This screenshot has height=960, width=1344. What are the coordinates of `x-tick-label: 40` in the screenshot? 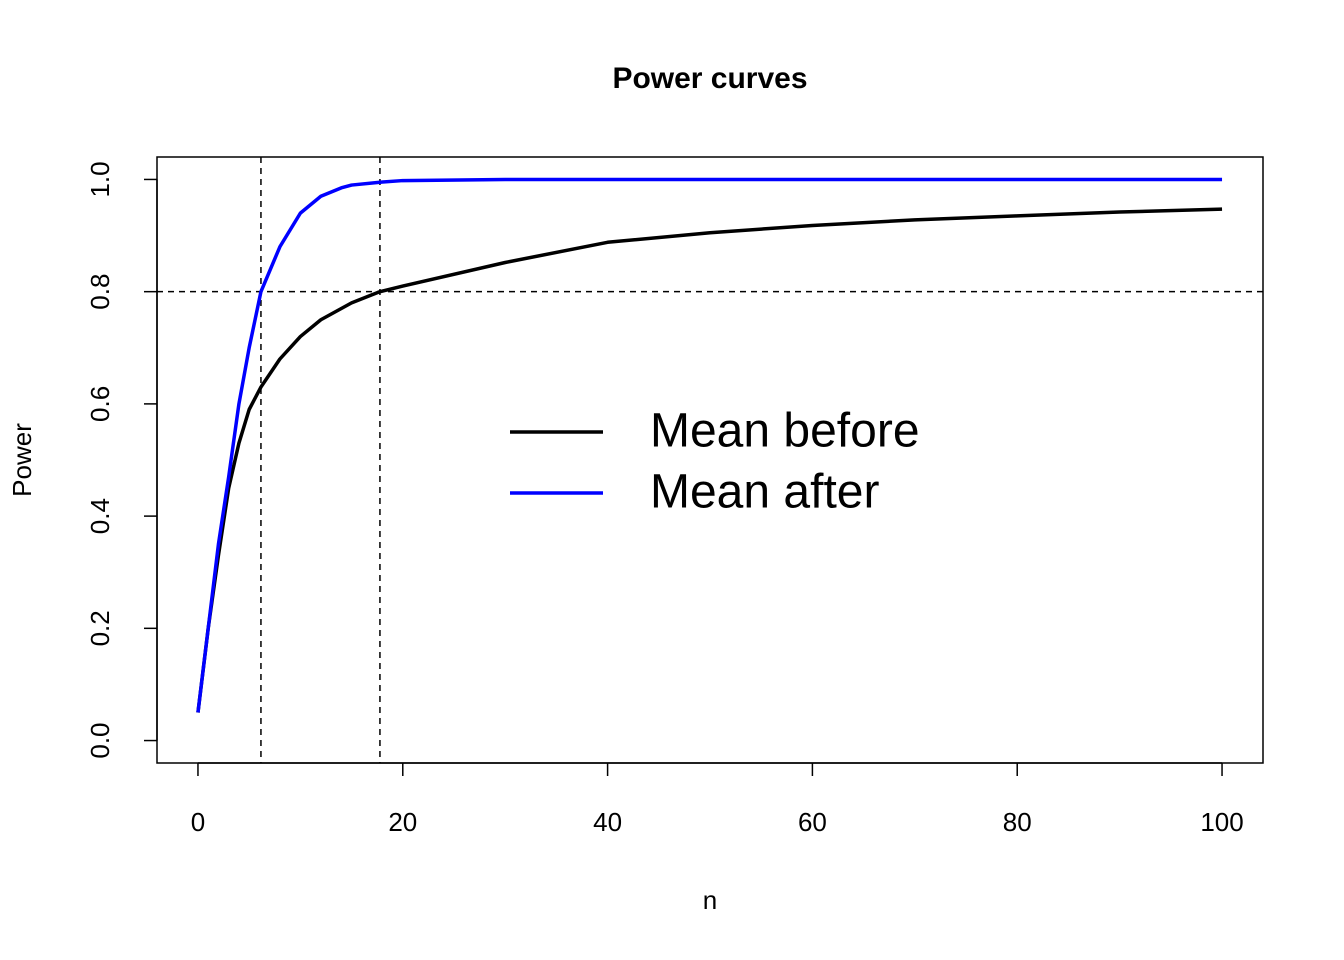 It's located at (607, 822).